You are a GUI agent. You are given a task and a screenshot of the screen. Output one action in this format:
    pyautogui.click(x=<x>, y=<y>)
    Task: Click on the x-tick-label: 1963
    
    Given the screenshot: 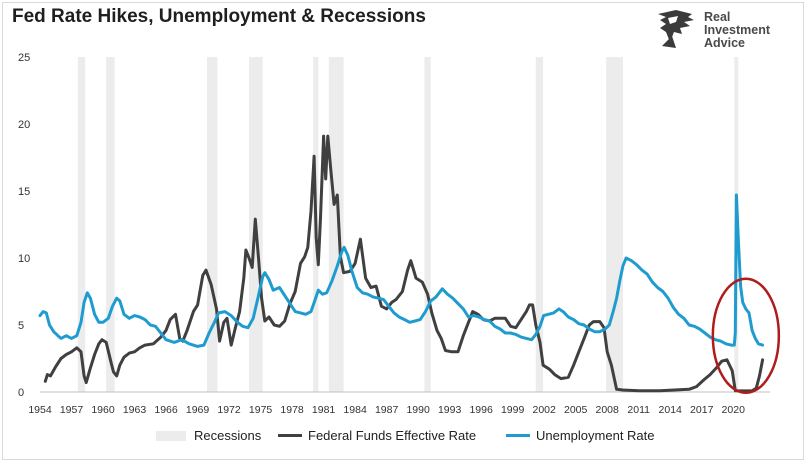 What is the action you would take?
    pyautogui.click(x=135, y=410)
    